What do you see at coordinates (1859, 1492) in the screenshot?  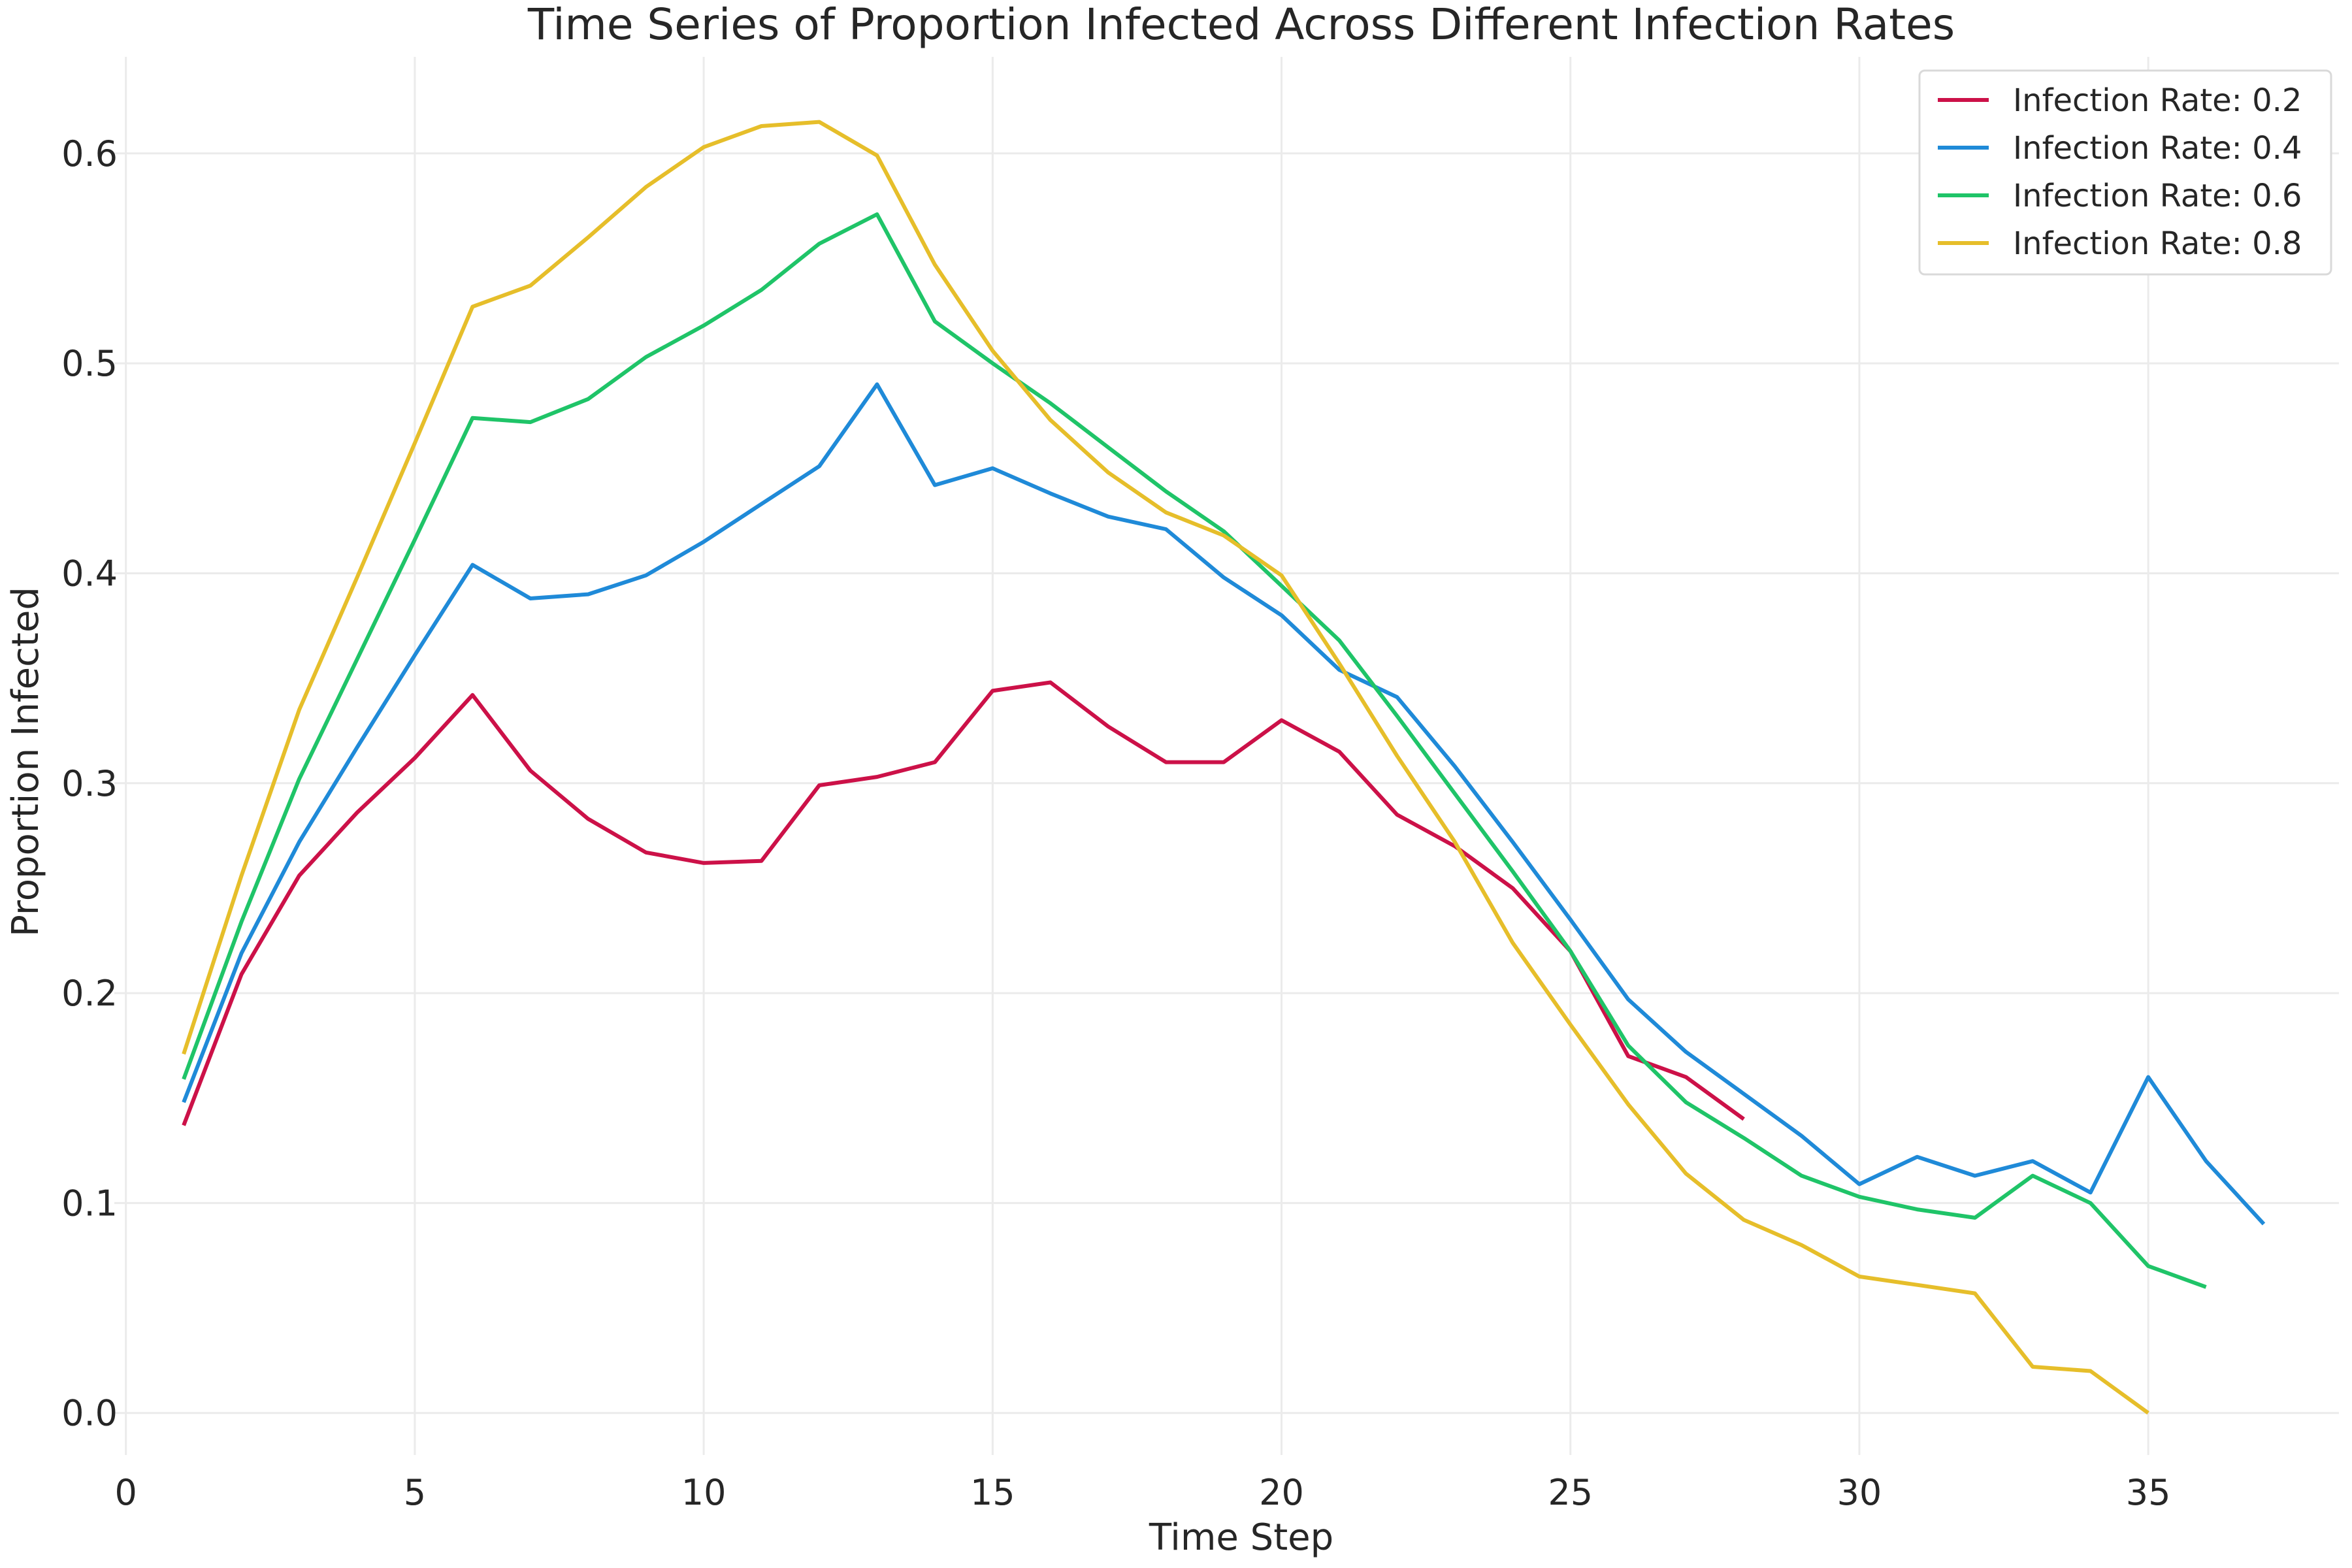 I see `x-tick-label: 30` at bounding box center [1859, 1492].